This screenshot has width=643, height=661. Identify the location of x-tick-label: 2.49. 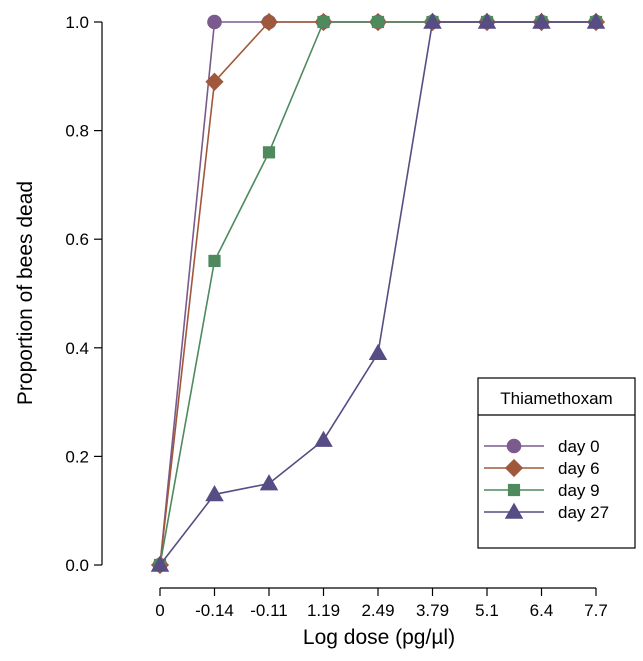
(377, 610).